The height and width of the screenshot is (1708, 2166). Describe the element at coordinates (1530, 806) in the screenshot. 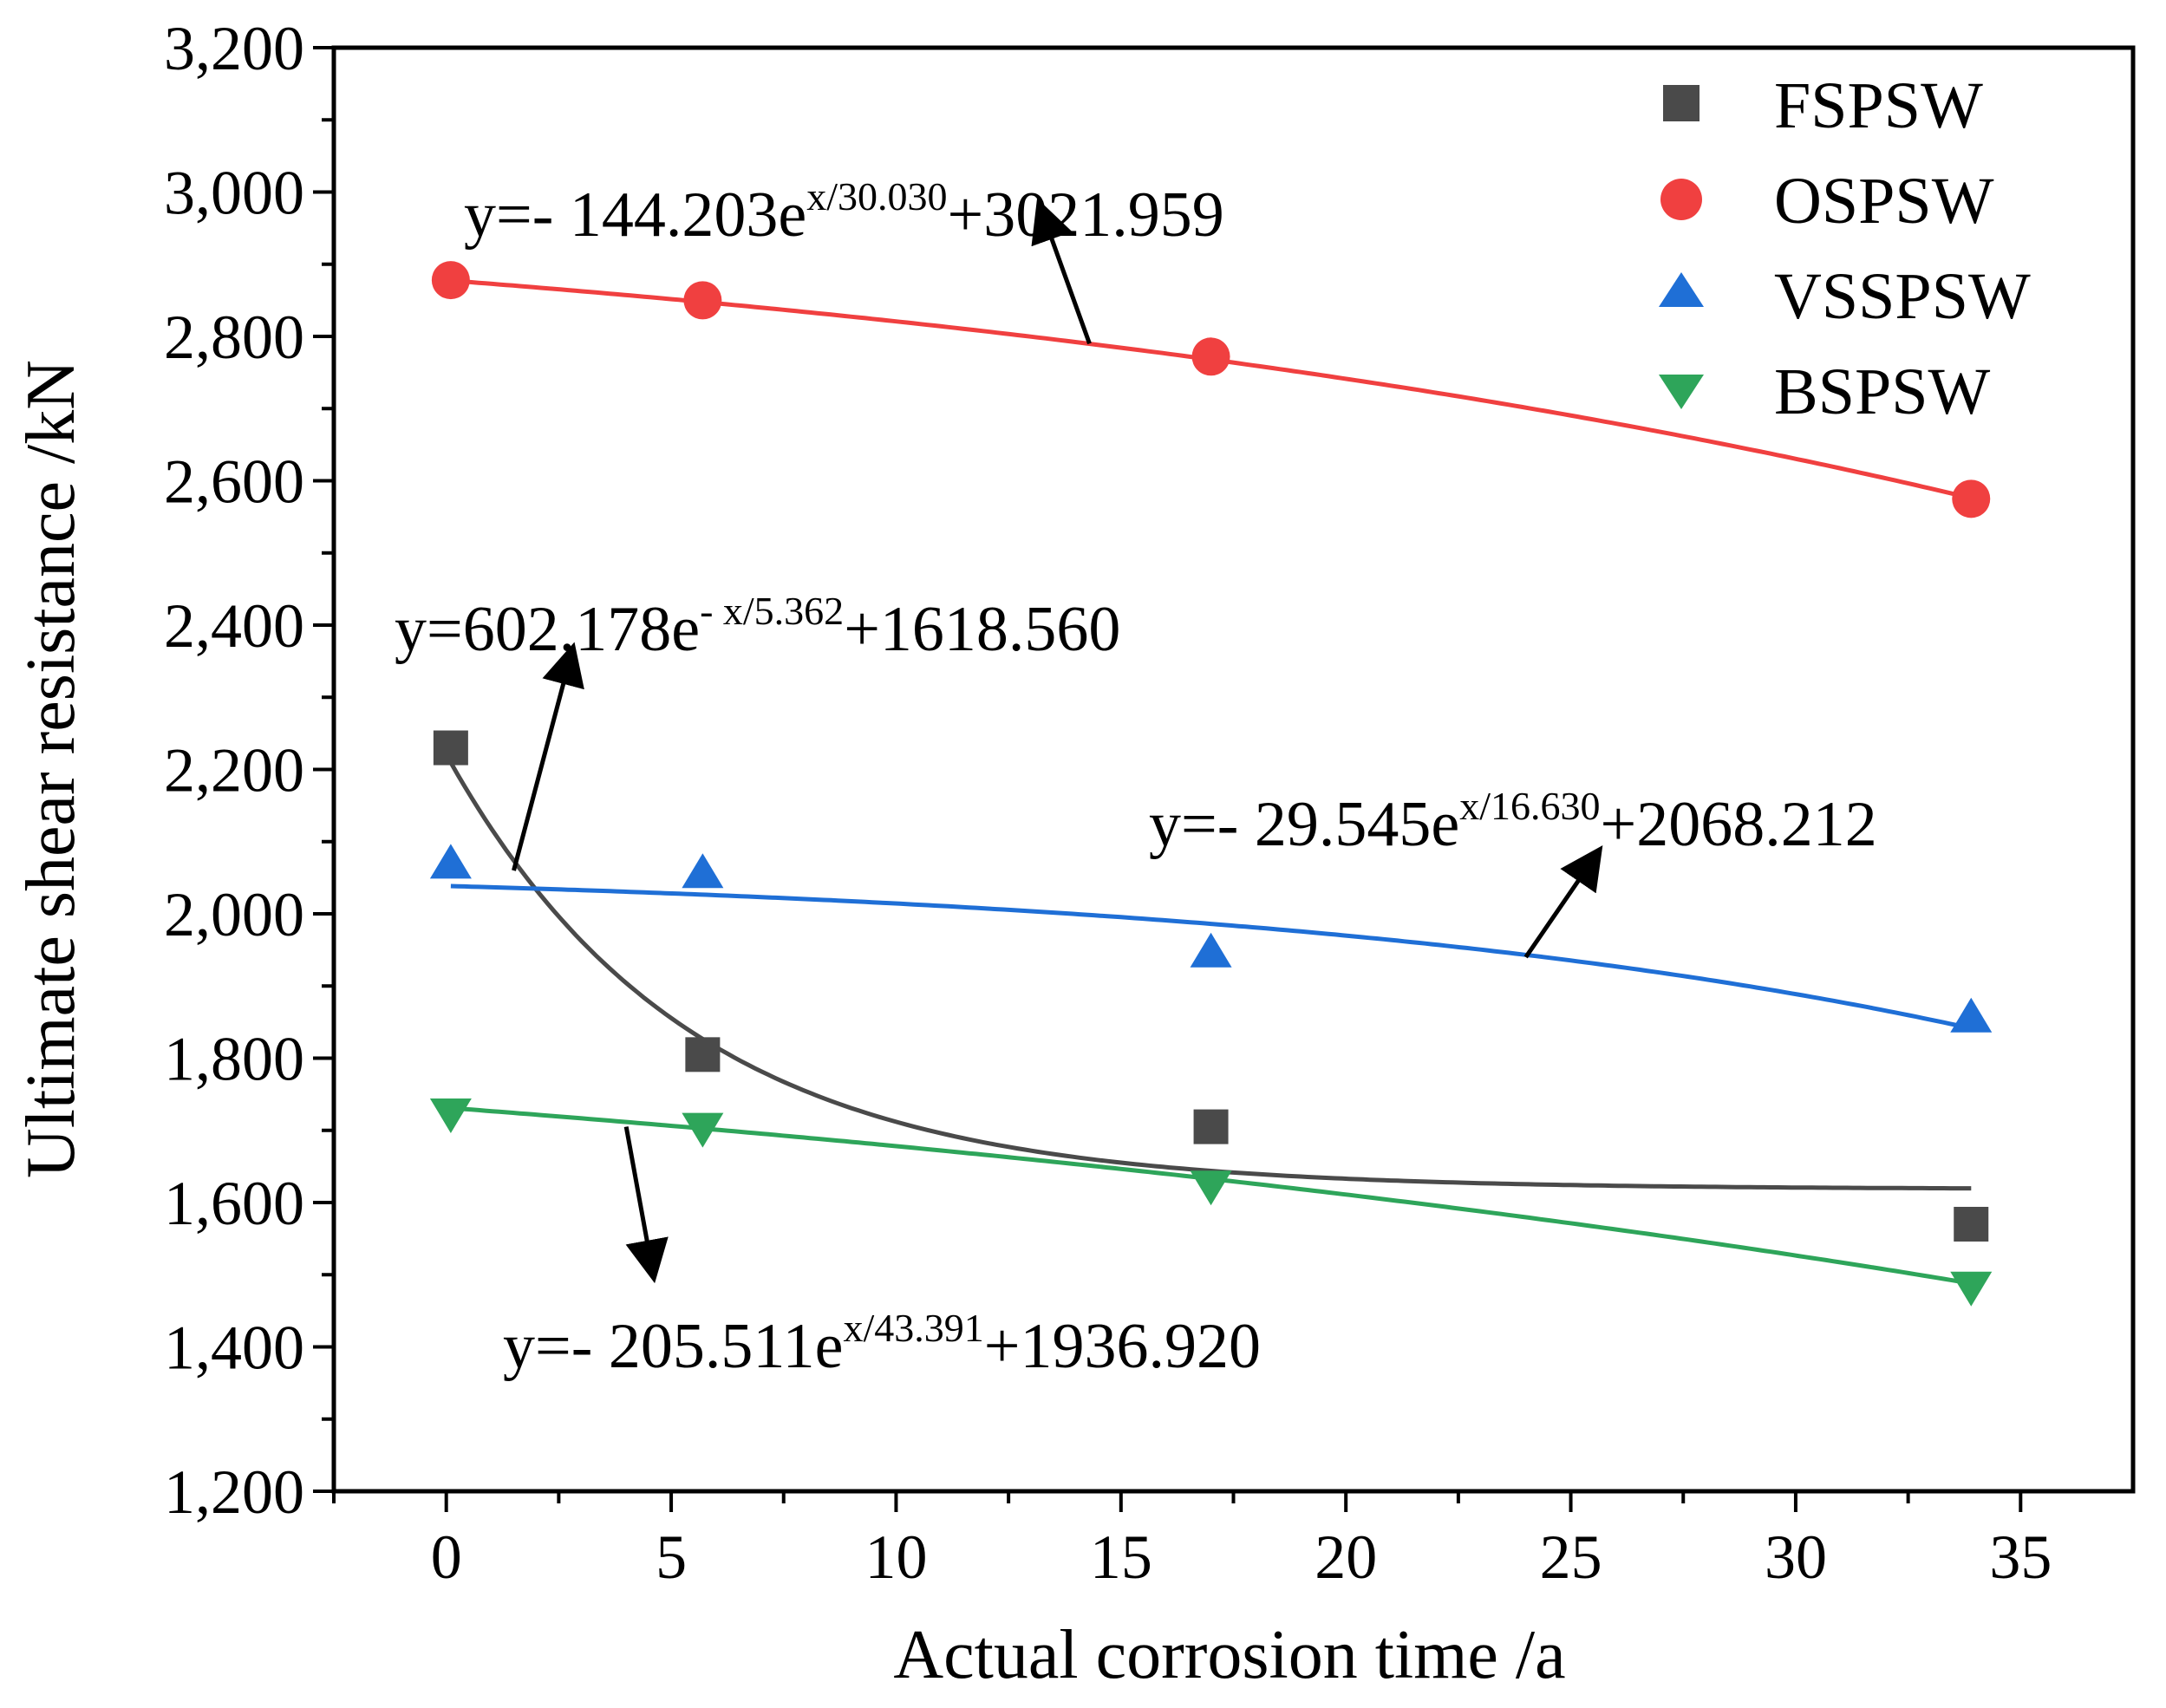

I see `equation-vsspsw-exponent: x/16.630` at that location.